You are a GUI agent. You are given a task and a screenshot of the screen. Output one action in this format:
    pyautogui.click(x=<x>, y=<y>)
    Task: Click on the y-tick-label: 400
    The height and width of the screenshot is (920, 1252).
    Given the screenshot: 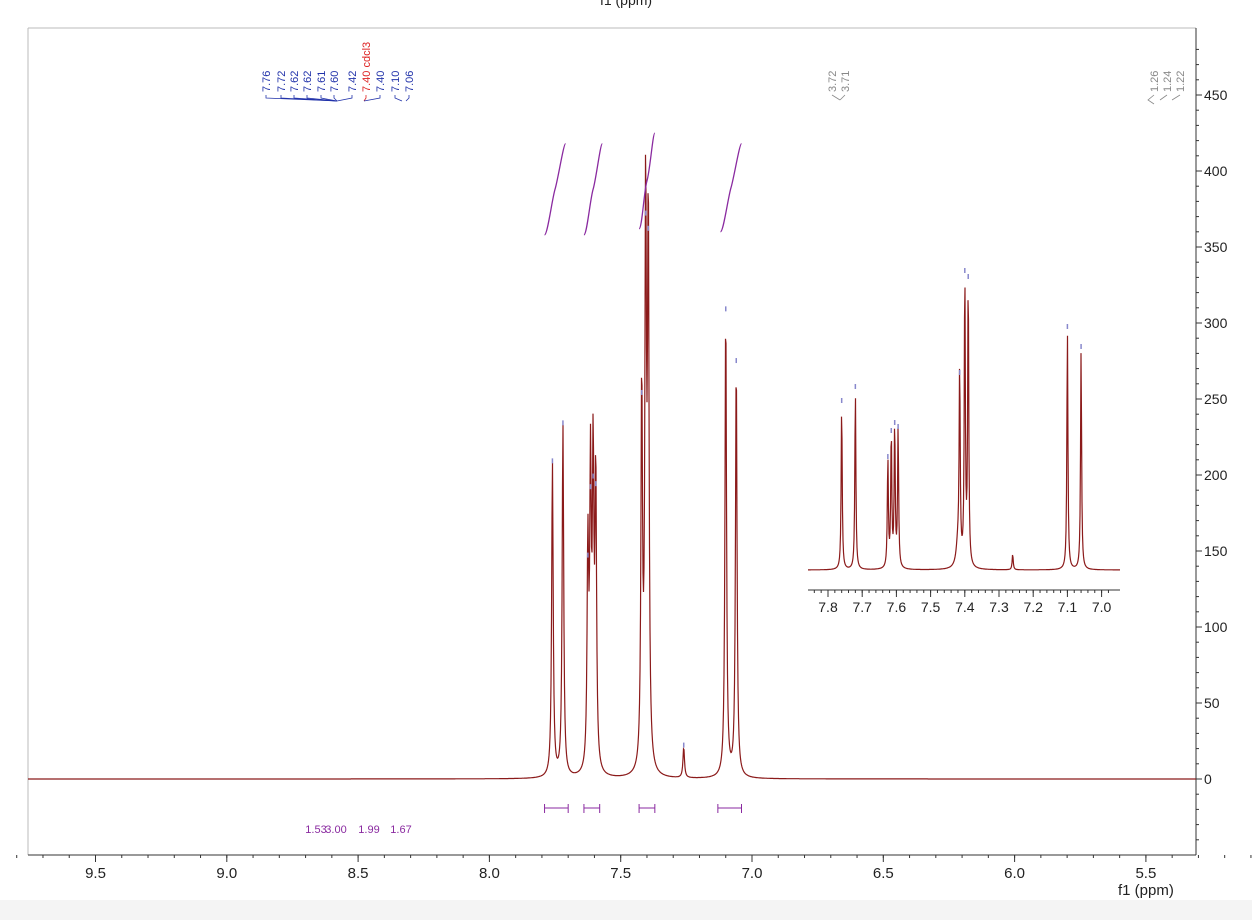 What is the action you would take?
    pyautogui.click(x=1216, y=171)
    